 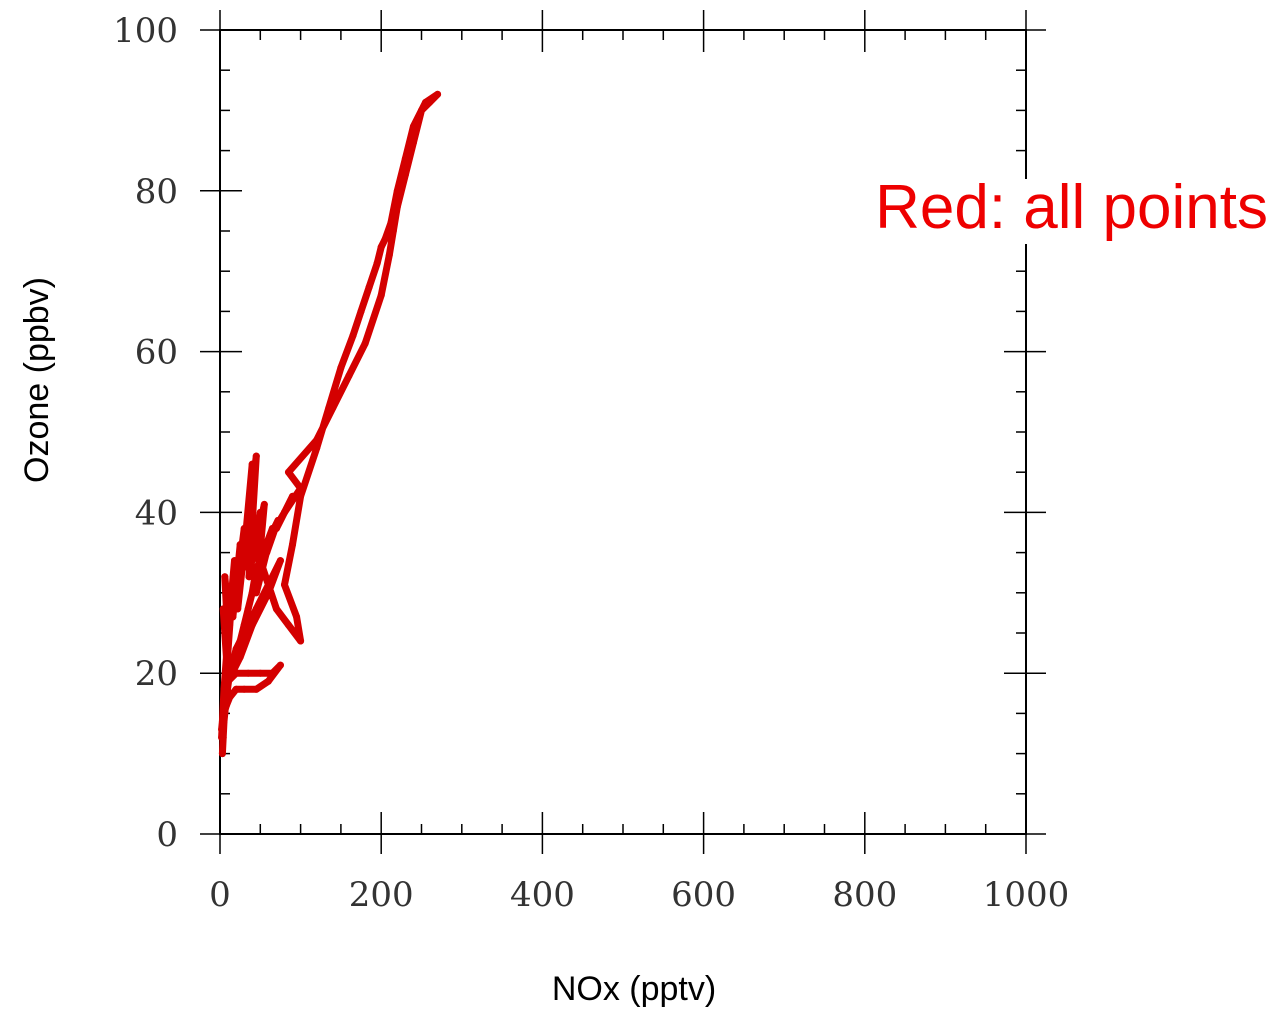 What do you see at coordinates (703, 895) in the screenshot?
I see `x-tick-label: 600` at bounding box center [703, 895].